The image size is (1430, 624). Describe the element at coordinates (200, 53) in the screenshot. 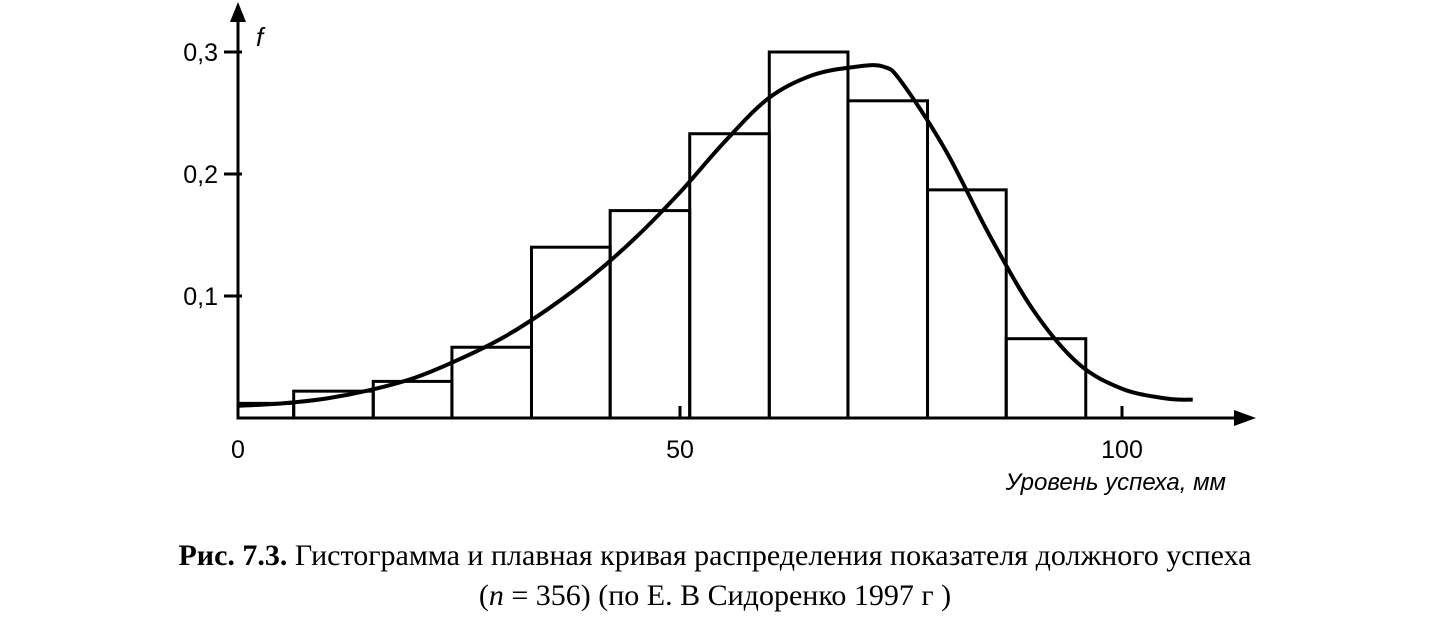

I see `y-tick-label-0,3: 0,3` at that location.